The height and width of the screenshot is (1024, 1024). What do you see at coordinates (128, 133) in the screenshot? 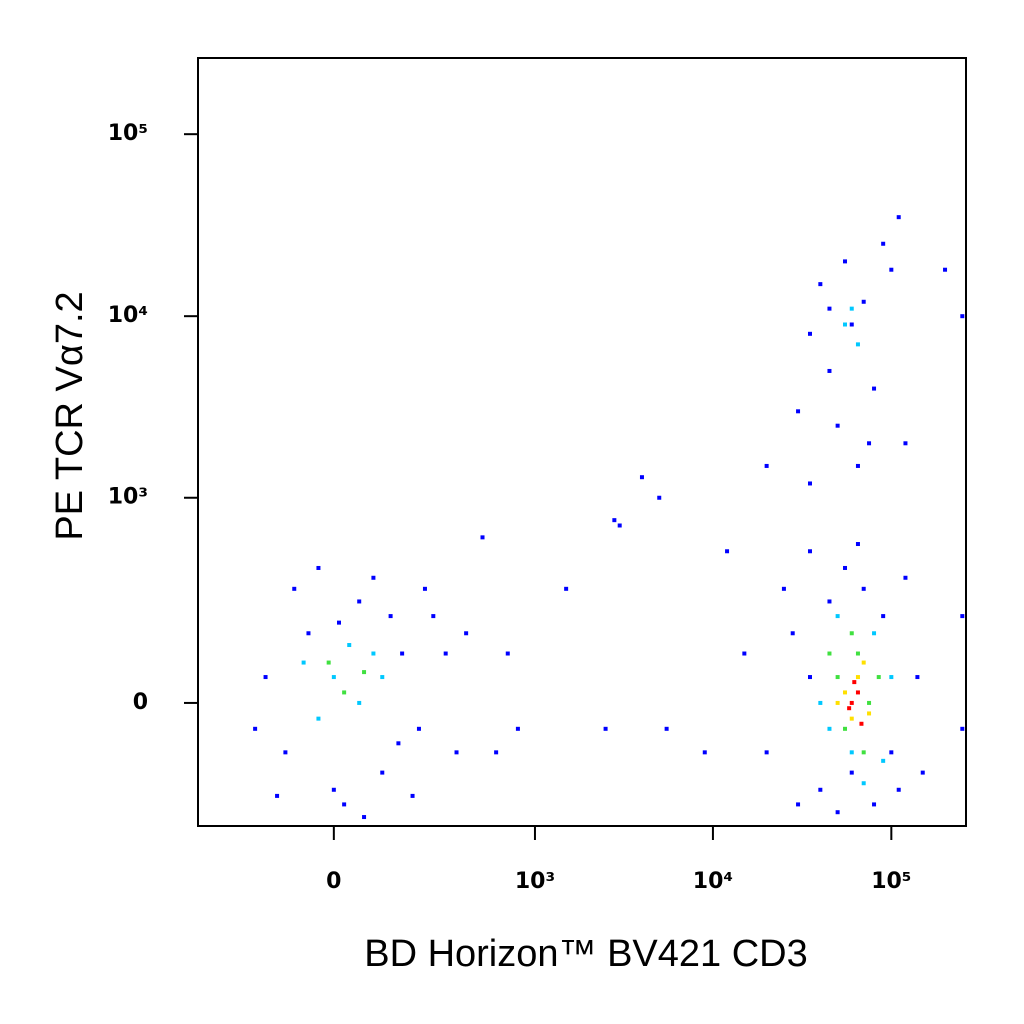
I see `y-tick-label: 10⁵` at bounding box center [128, 133].